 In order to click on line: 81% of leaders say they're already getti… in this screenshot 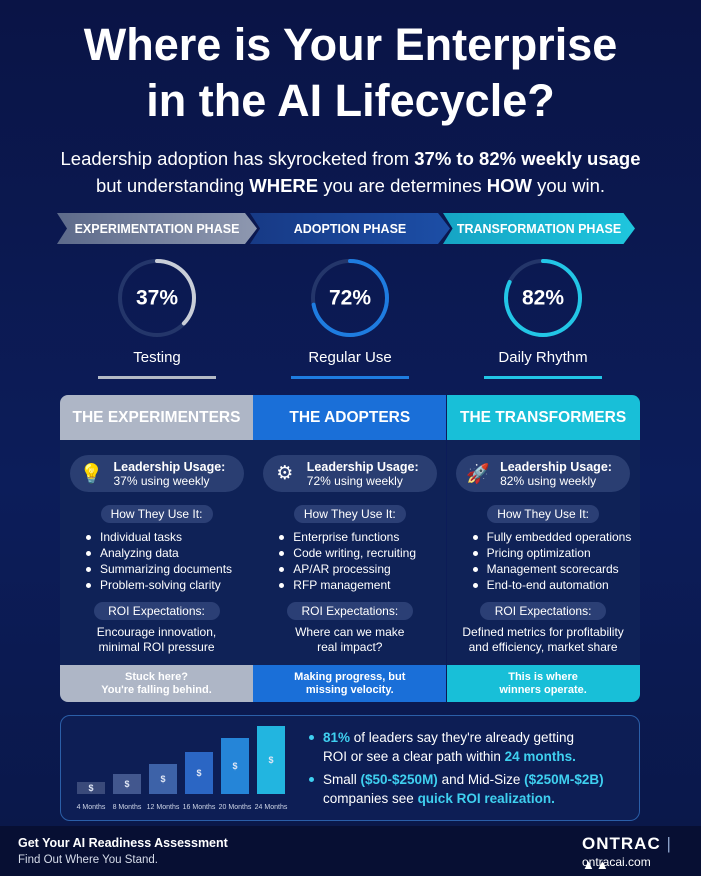, I will do `click(449, 737)`.